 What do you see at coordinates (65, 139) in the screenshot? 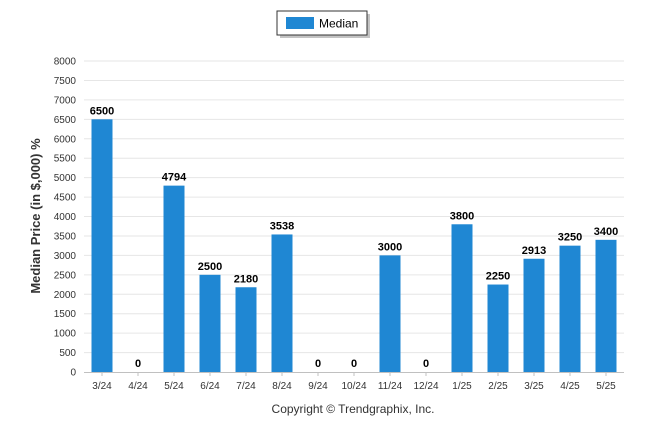
I see `y-tick-label: 6000` at bounding box center [65, 139].